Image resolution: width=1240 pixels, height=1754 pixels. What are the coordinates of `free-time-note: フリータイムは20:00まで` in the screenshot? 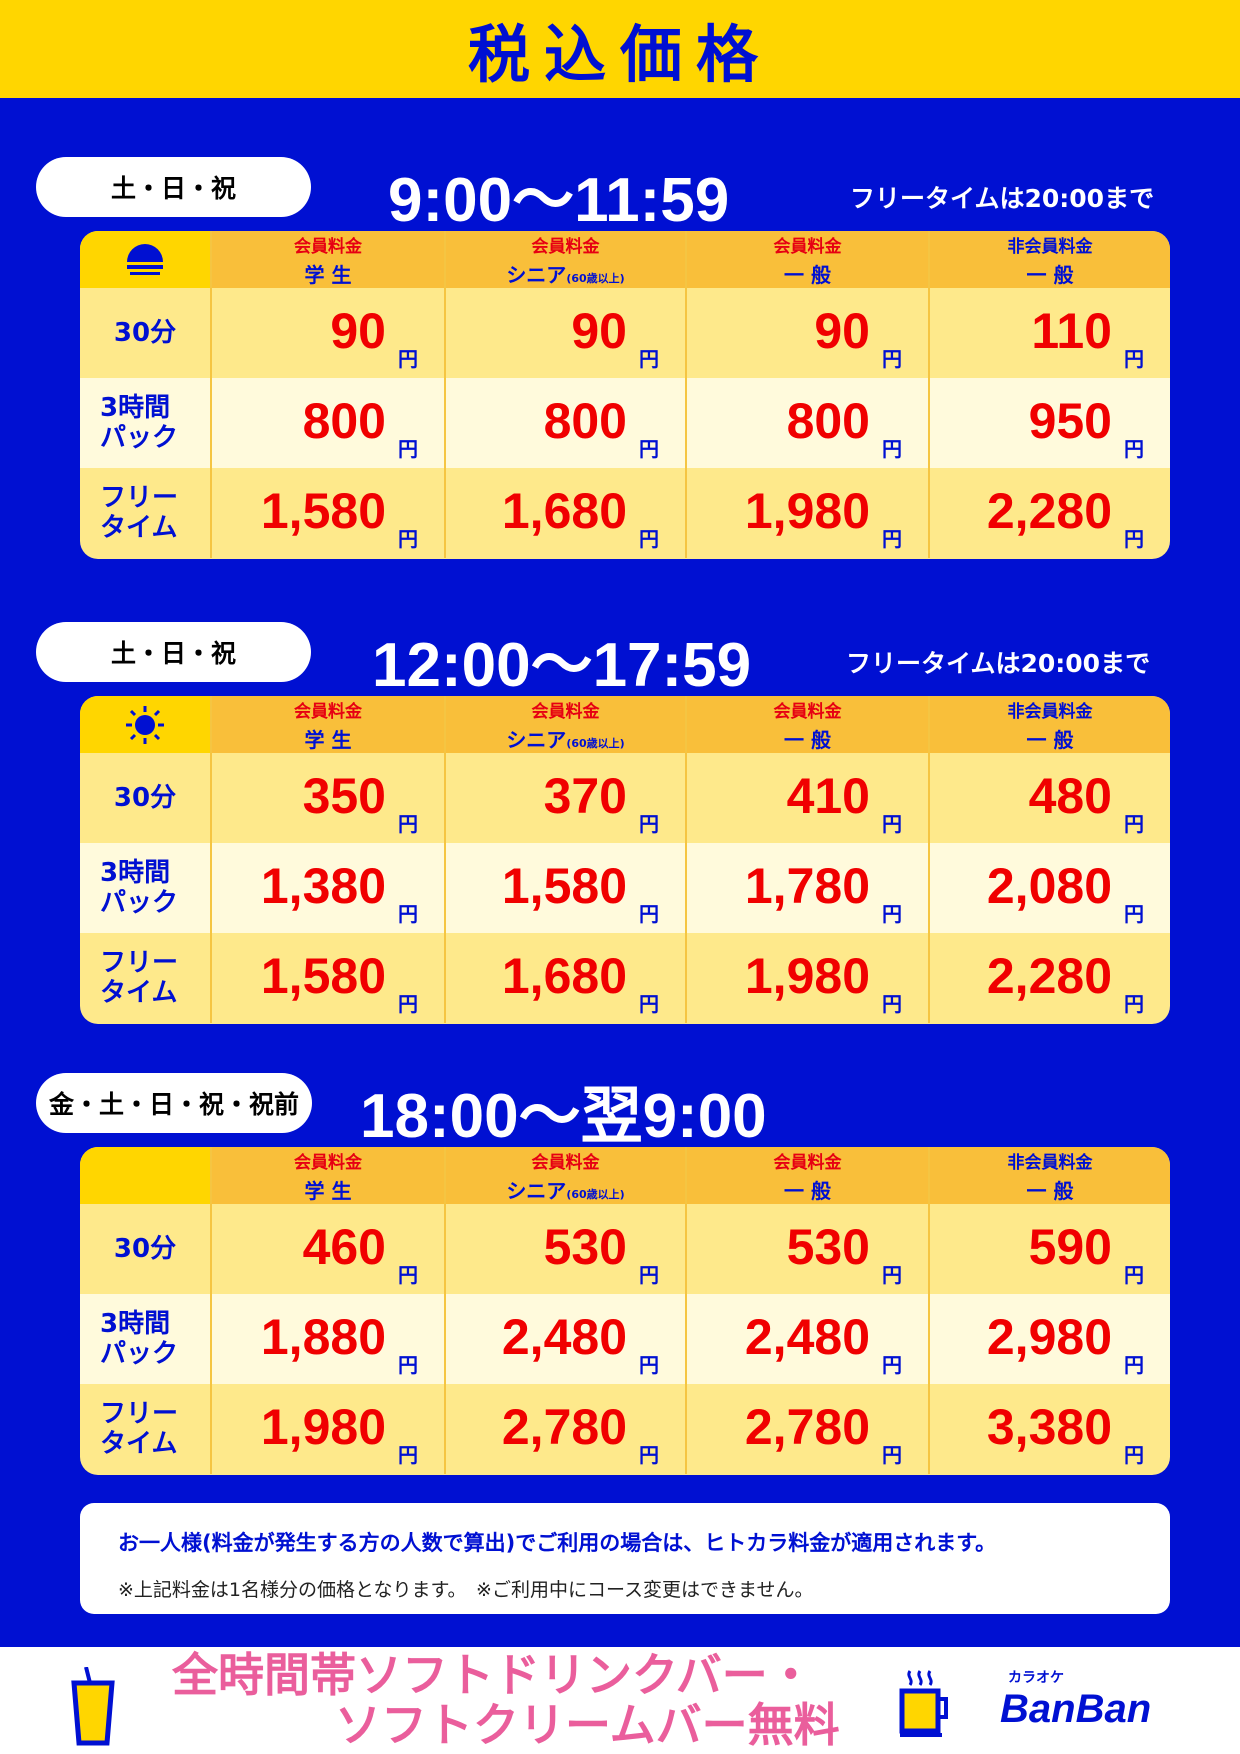 It's located at (998, 663).